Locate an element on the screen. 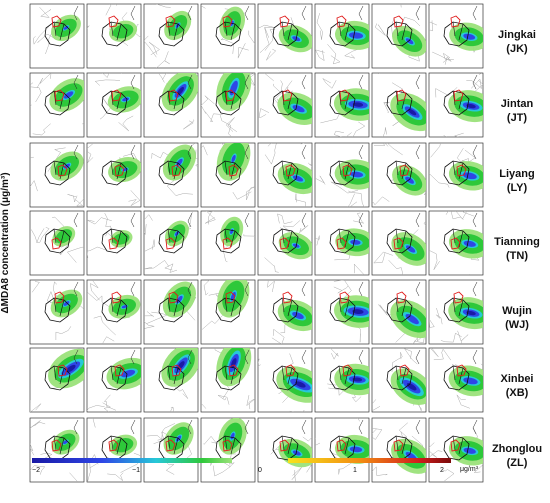  row-label-abbr: (WJ) is located at coordinates (517, 325).